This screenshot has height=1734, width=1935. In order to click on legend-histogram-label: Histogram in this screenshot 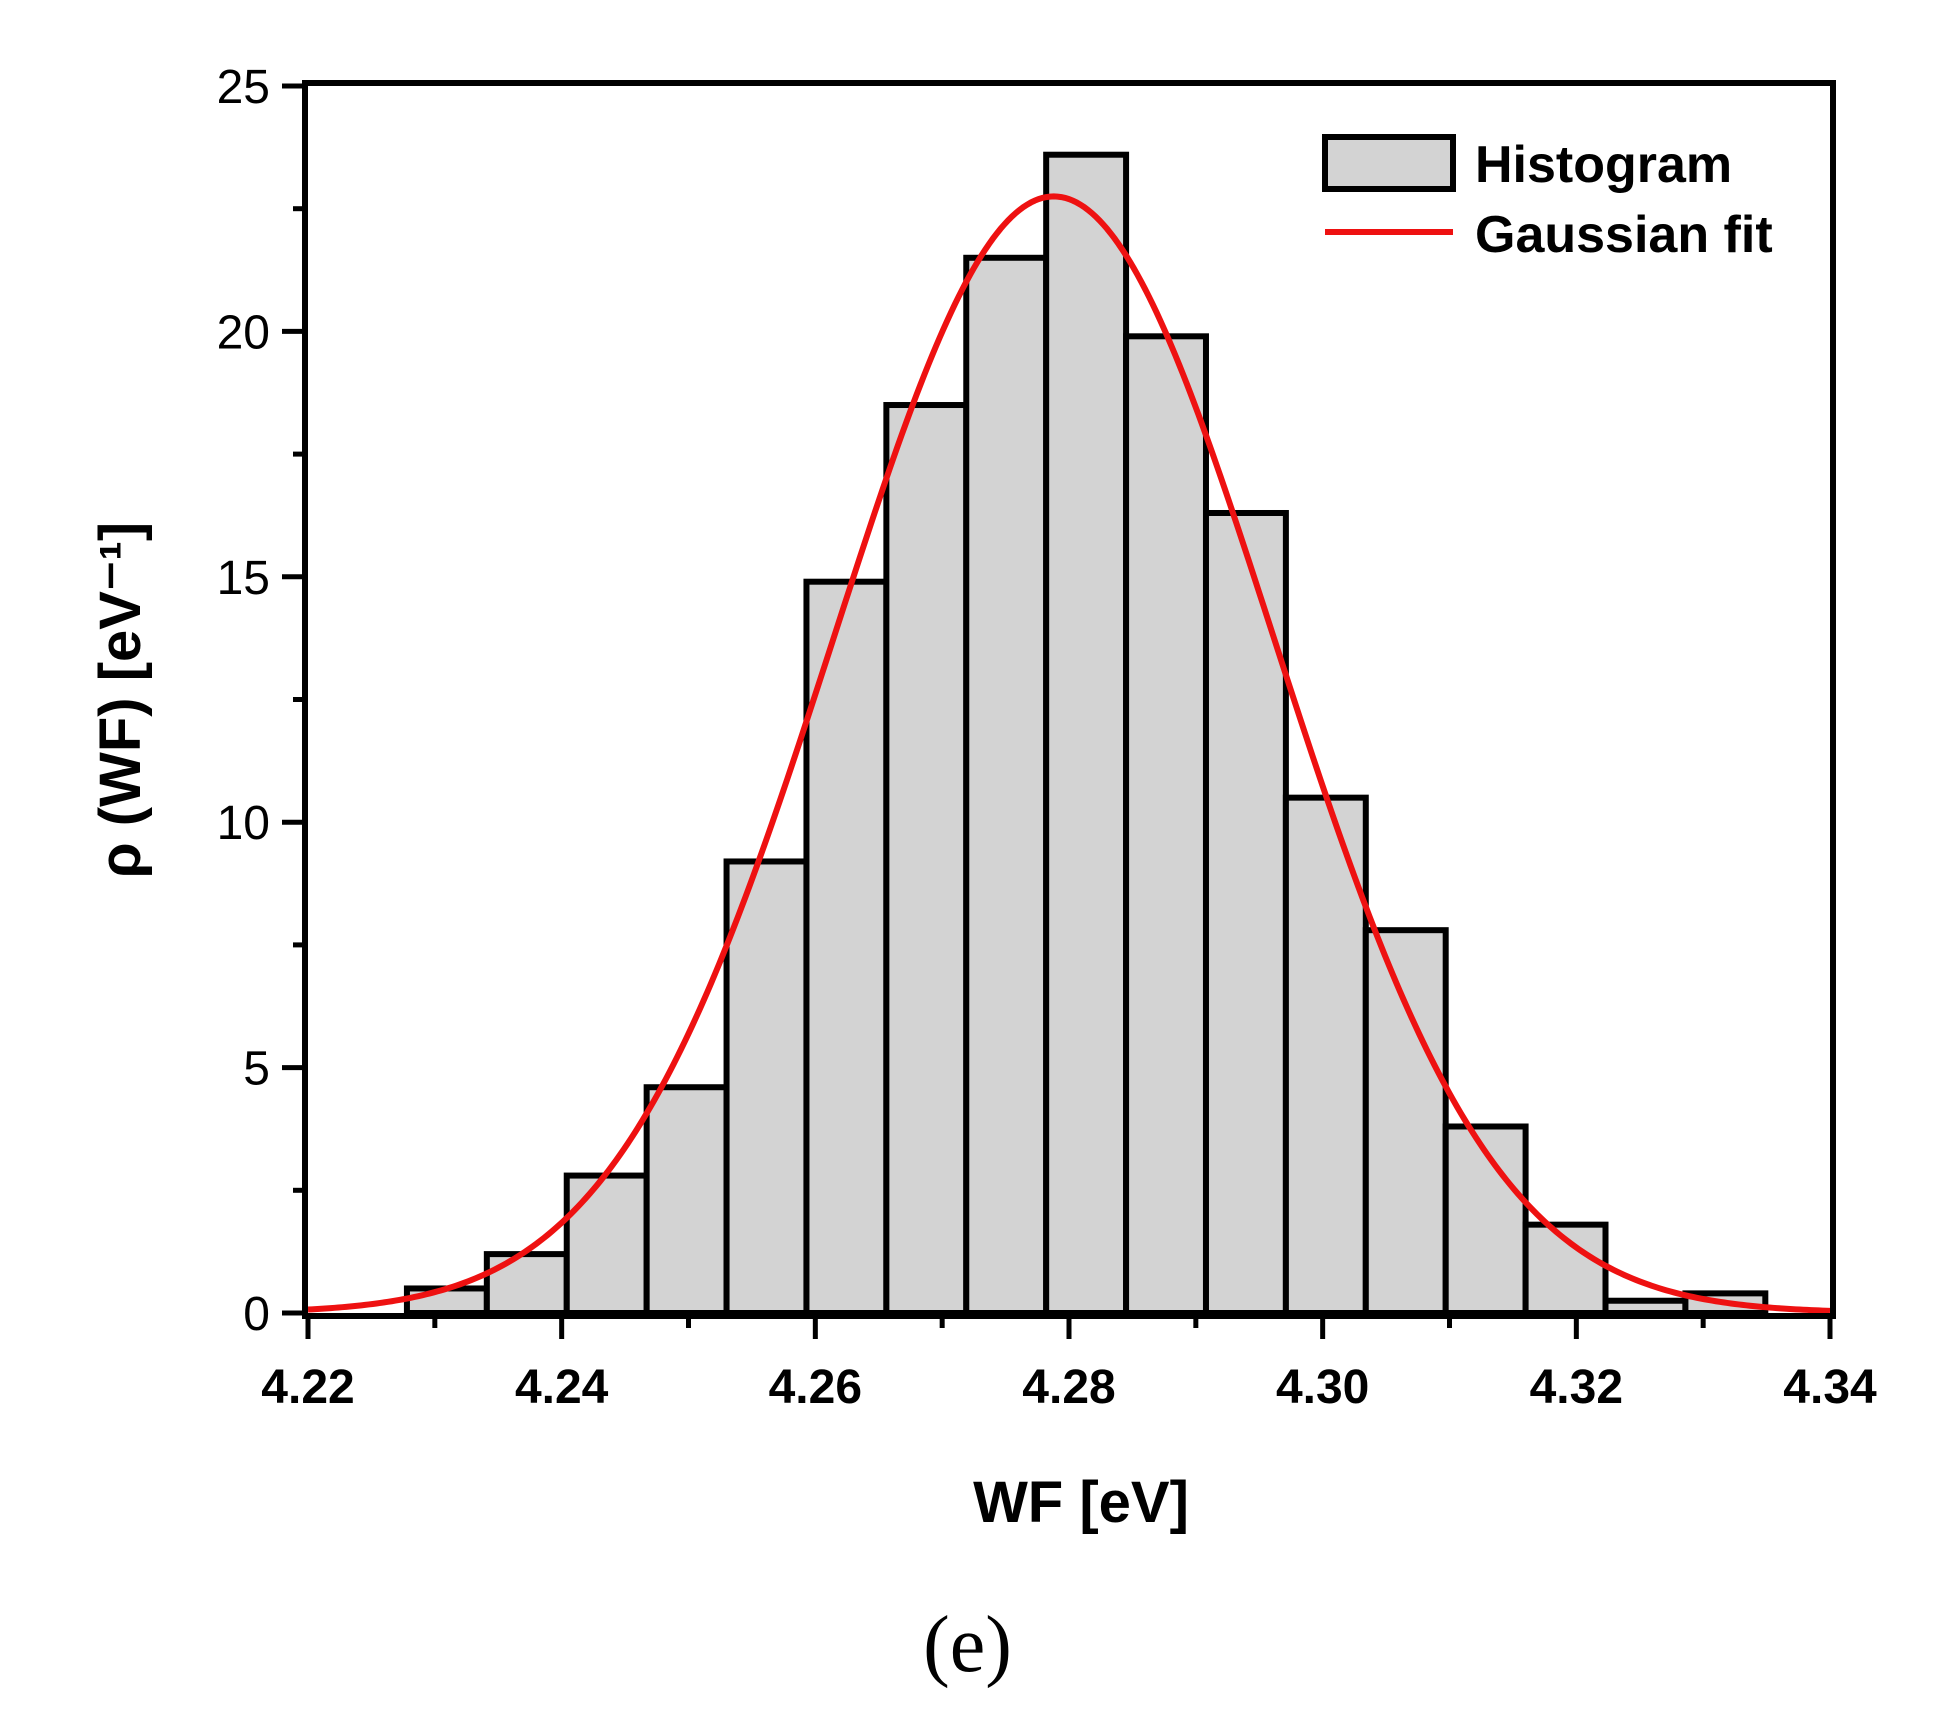, I will do `click(1603, 165)`.